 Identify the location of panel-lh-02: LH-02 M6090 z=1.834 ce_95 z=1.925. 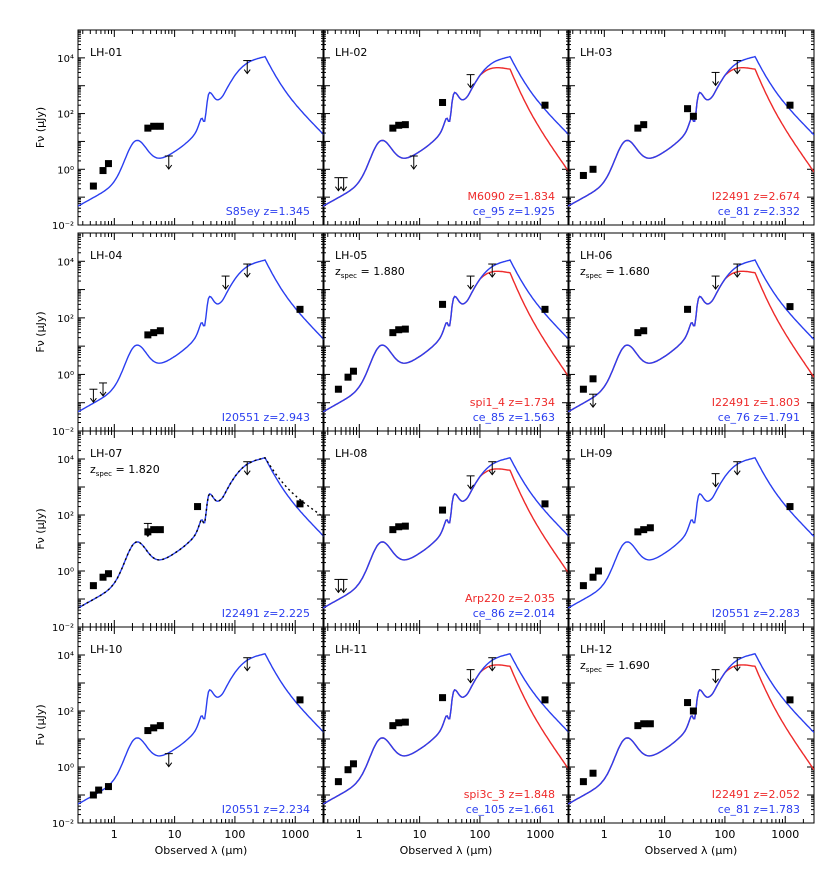
(446, 127).